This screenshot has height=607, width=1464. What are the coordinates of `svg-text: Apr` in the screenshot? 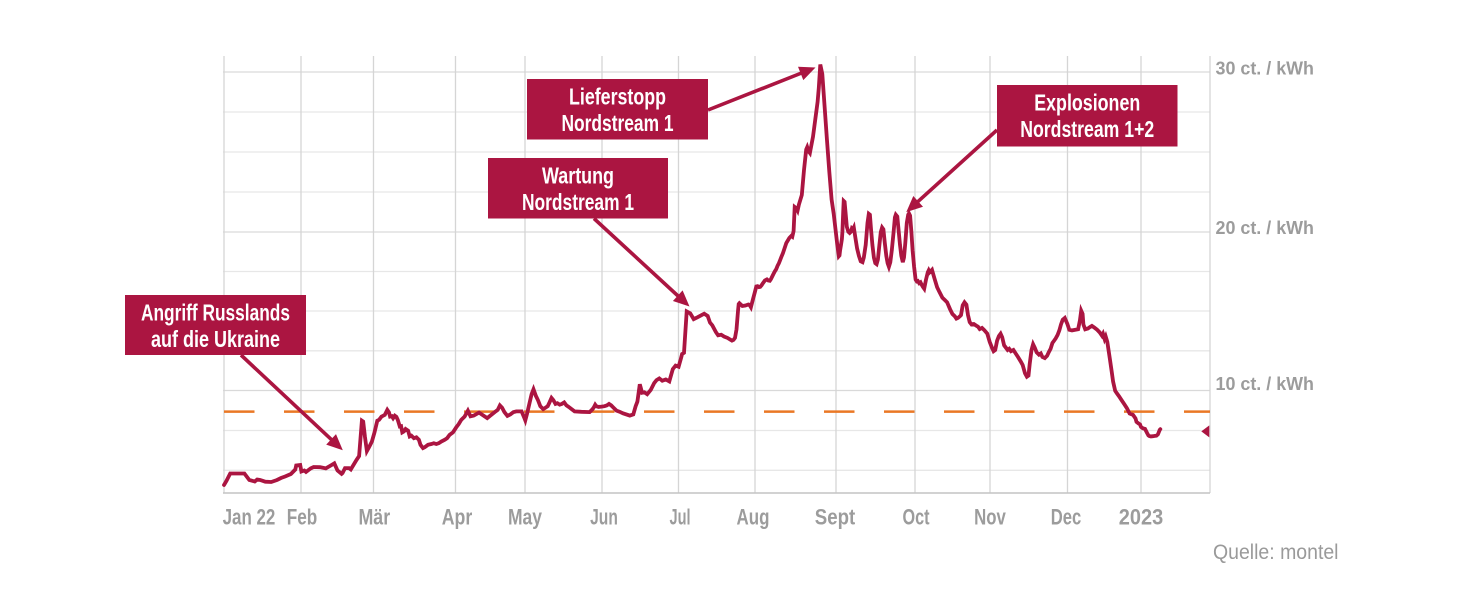 It's located at (457, 517).